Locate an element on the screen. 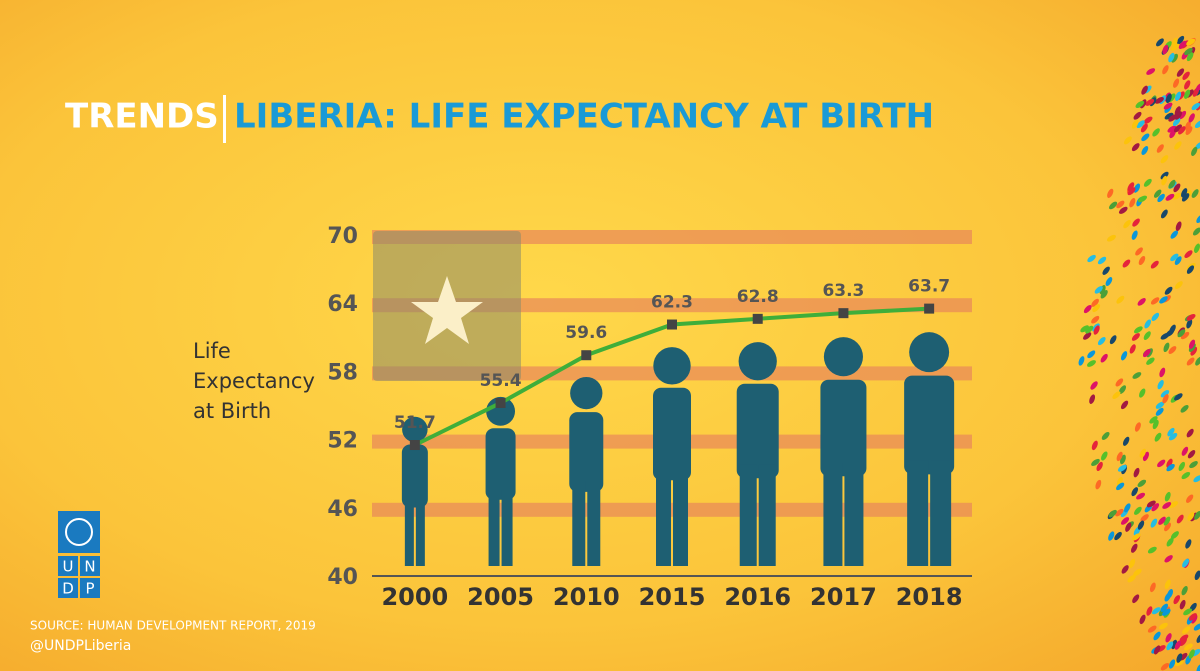 Image resolution: width=1200 pixels, height=671 pixels. decoration-dots is located at coordinates (1139, 353).